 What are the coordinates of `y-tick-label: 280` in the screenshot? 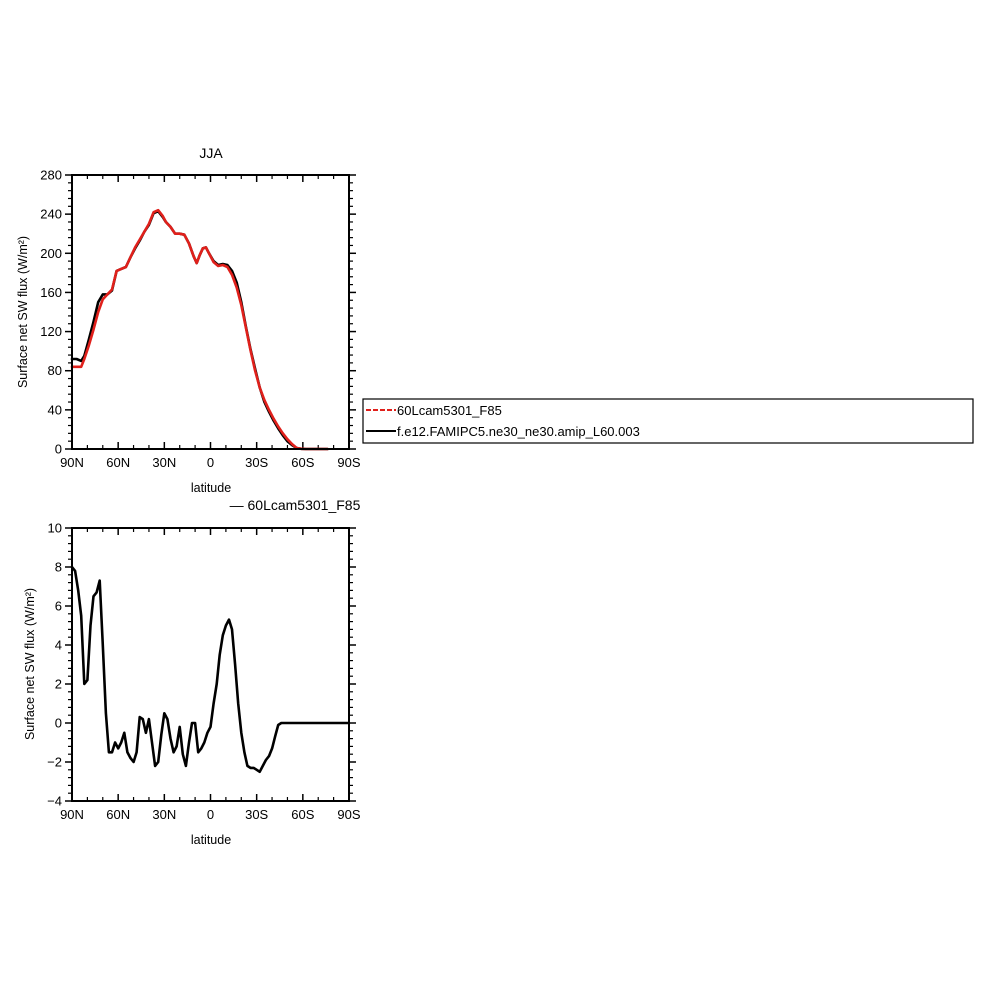 It's located at (51, 175).